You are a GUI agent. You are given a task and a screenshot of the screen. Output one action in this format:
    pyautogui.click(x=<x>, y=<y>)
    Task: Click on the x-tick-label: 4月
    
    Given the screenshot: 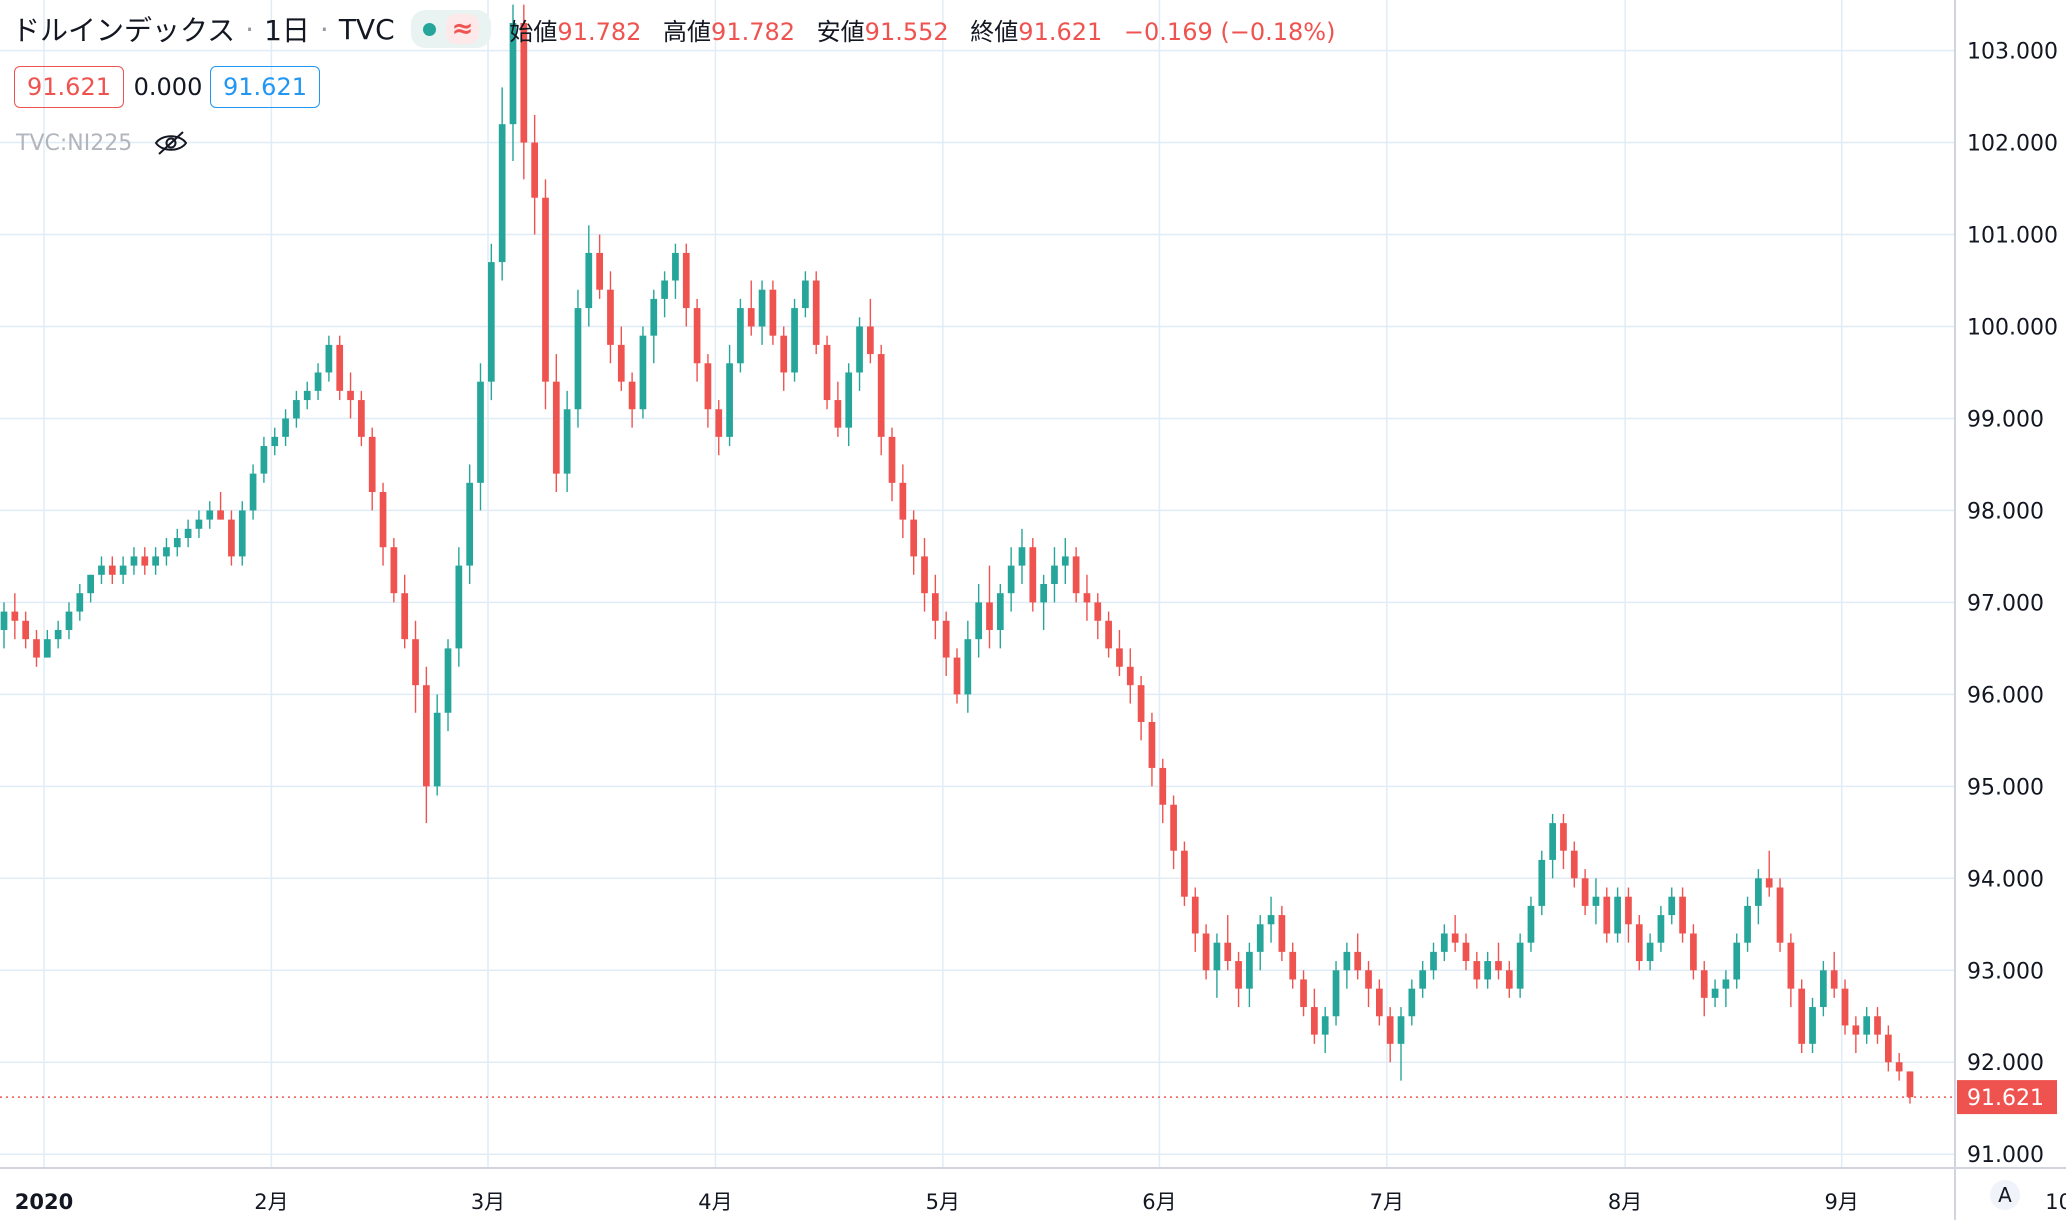 What is the action you would take?
    pyautogui.click(x=715, y=1202)
    